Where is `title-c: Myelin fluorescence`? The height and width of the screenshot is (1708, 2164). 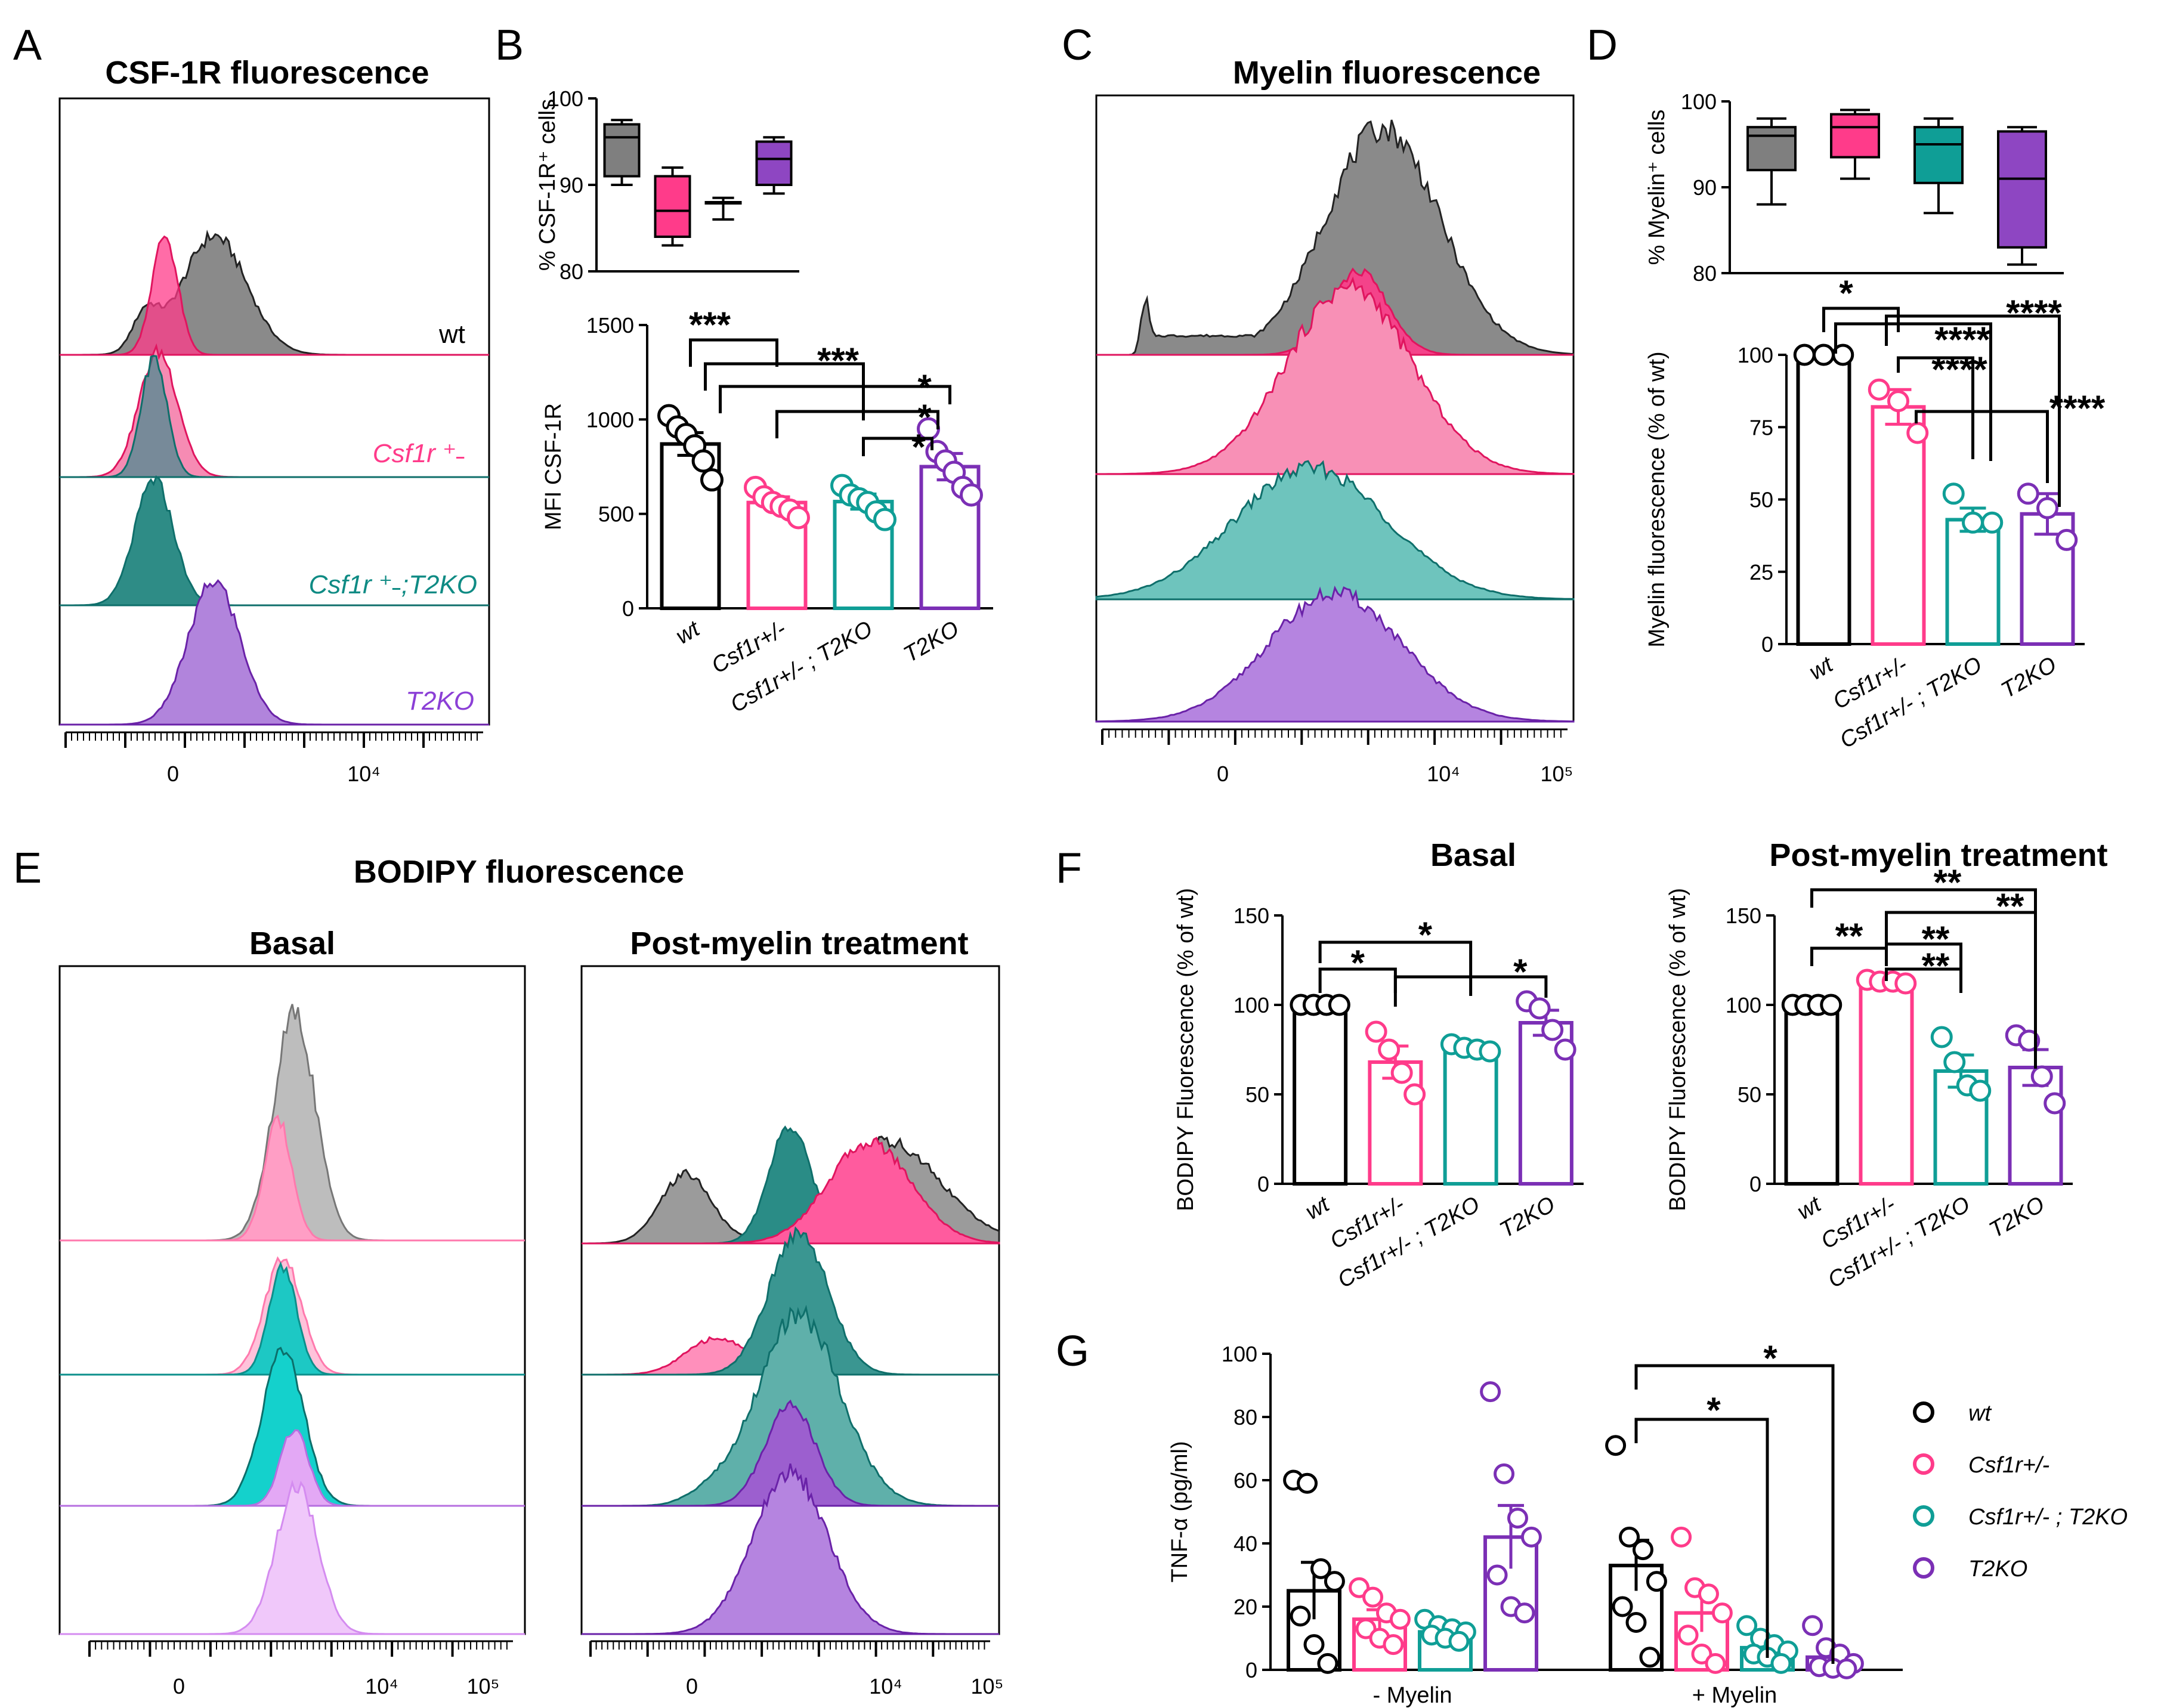 title-c: Myelin fluorescence is located at coordinates (1387, 73).